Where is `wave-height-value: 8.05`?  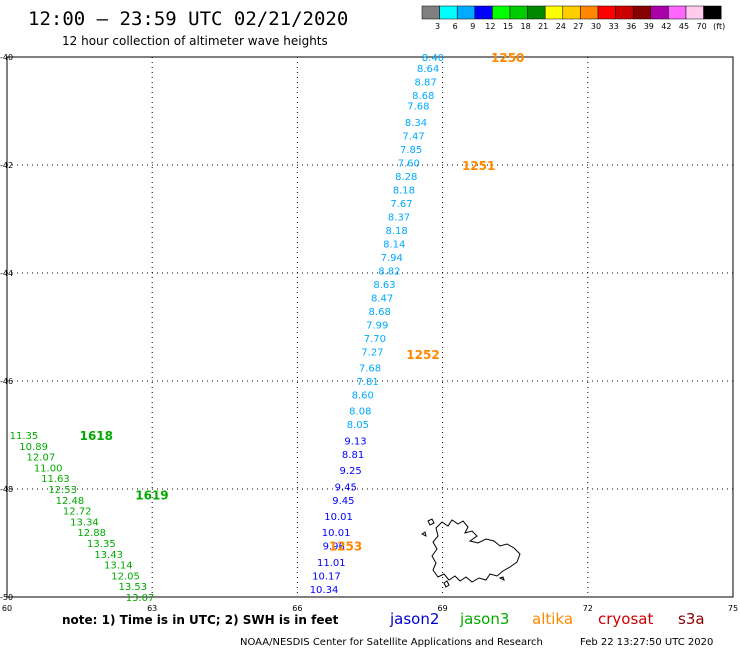
wave-height-value: 8.05 is located at coordinates (358, 425).